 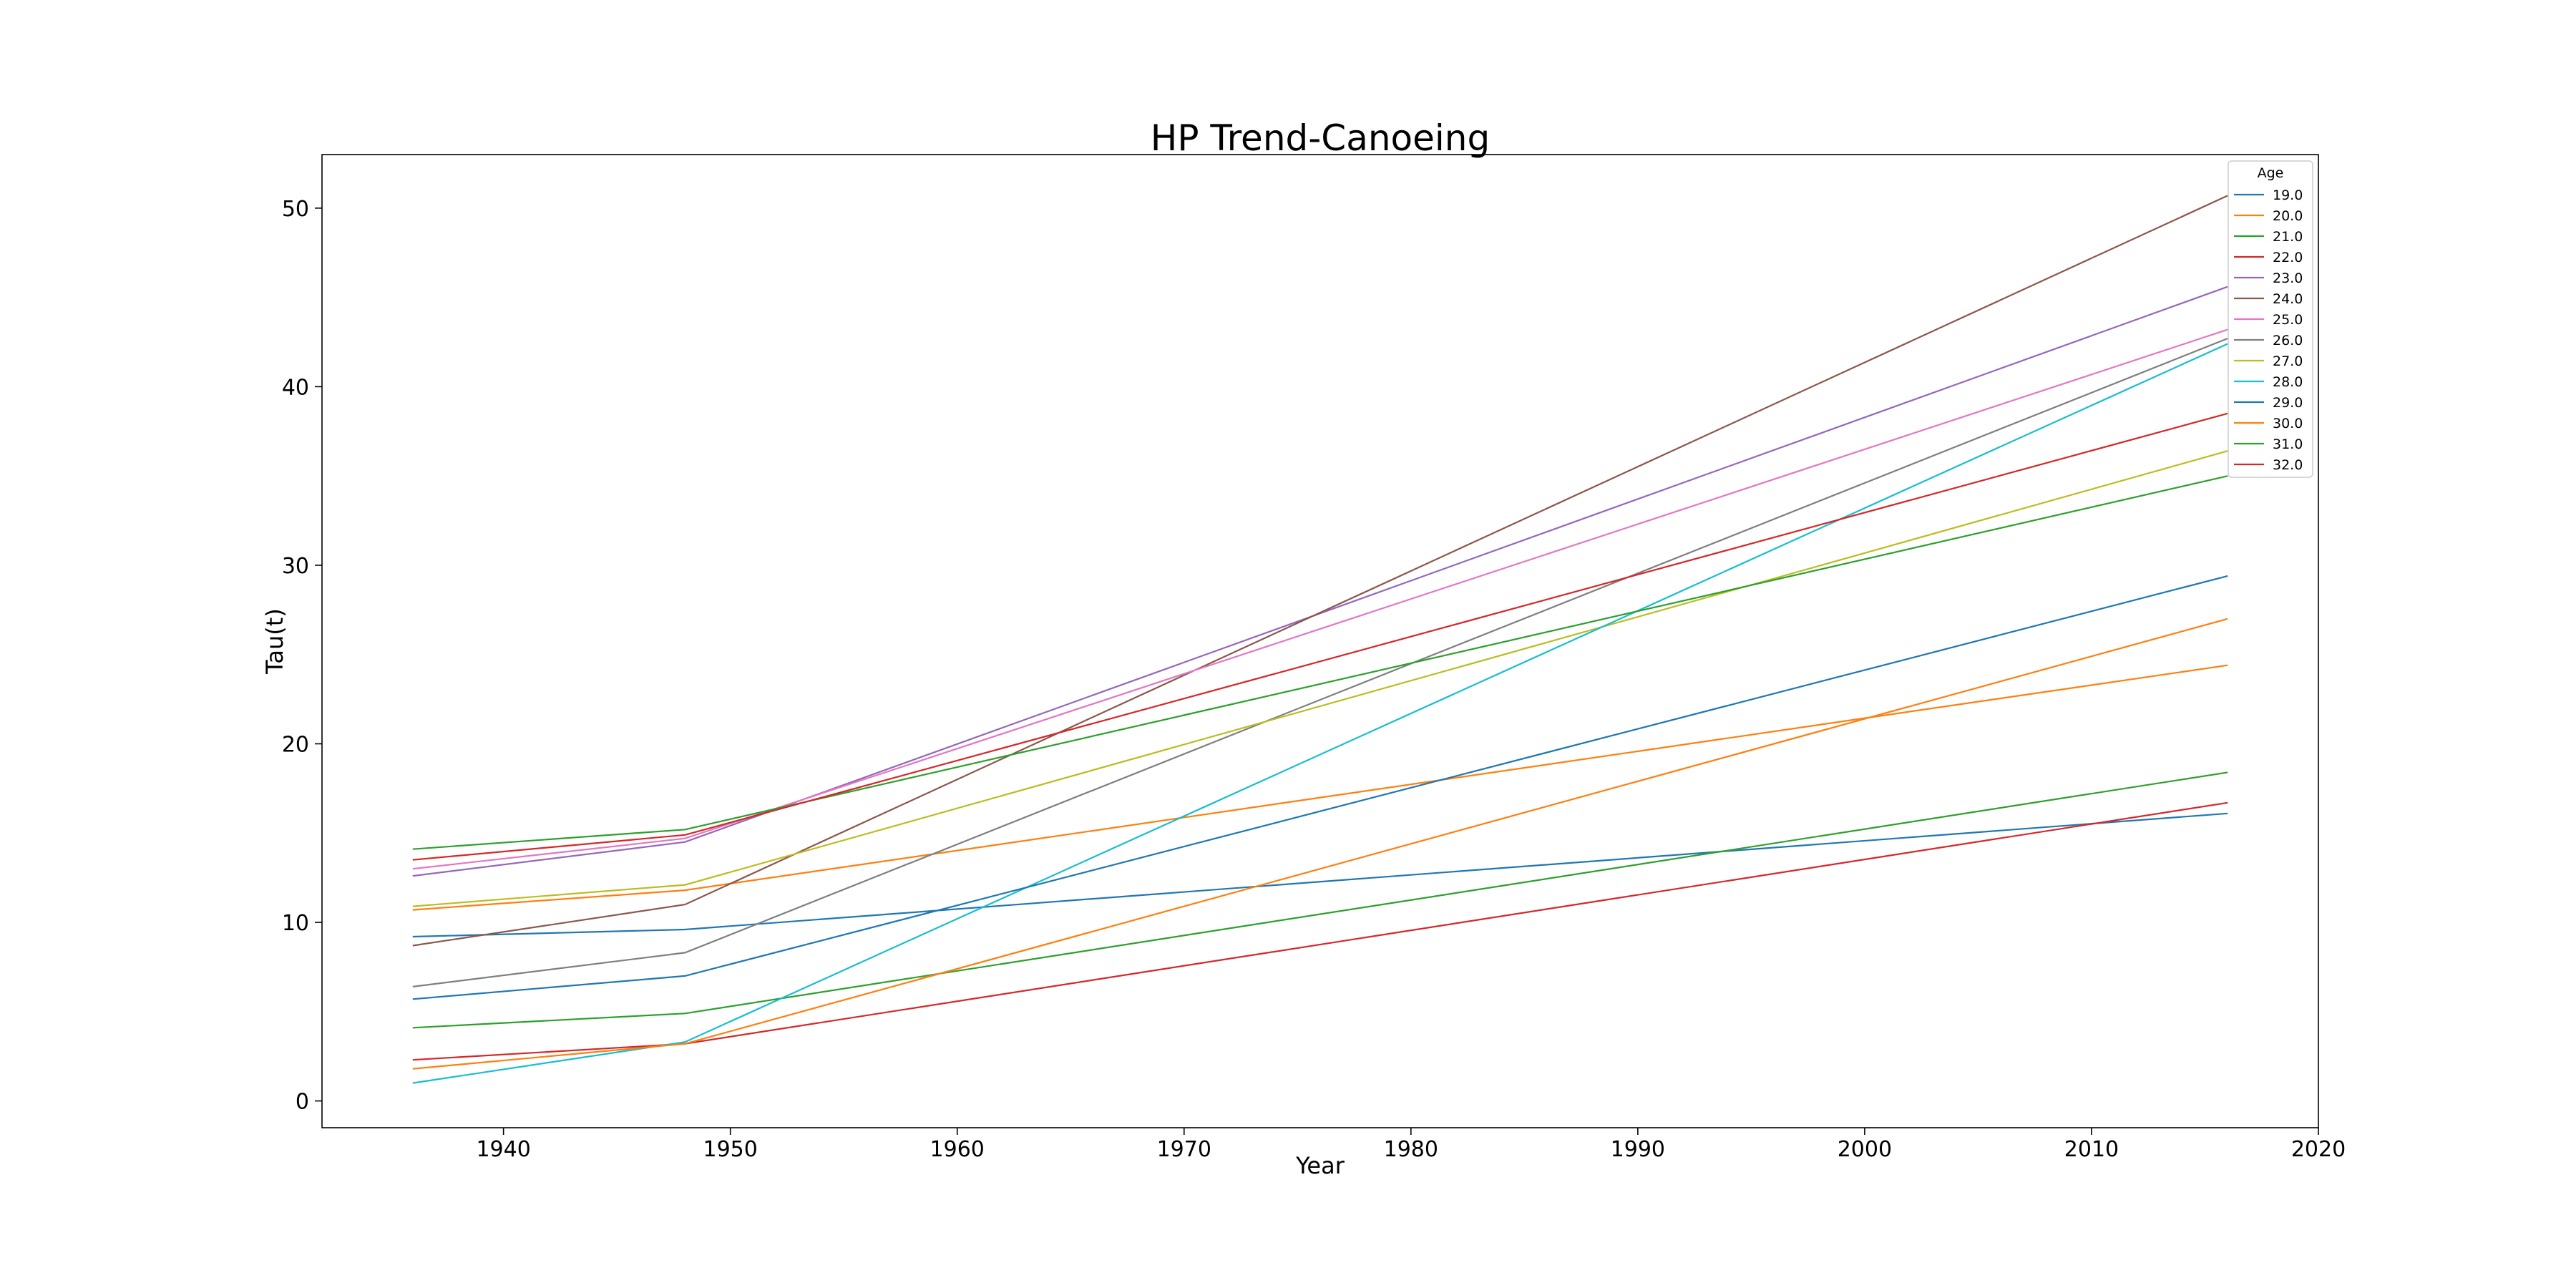 I want to click on y-tick-label: 30, so click(x=295, y=566).